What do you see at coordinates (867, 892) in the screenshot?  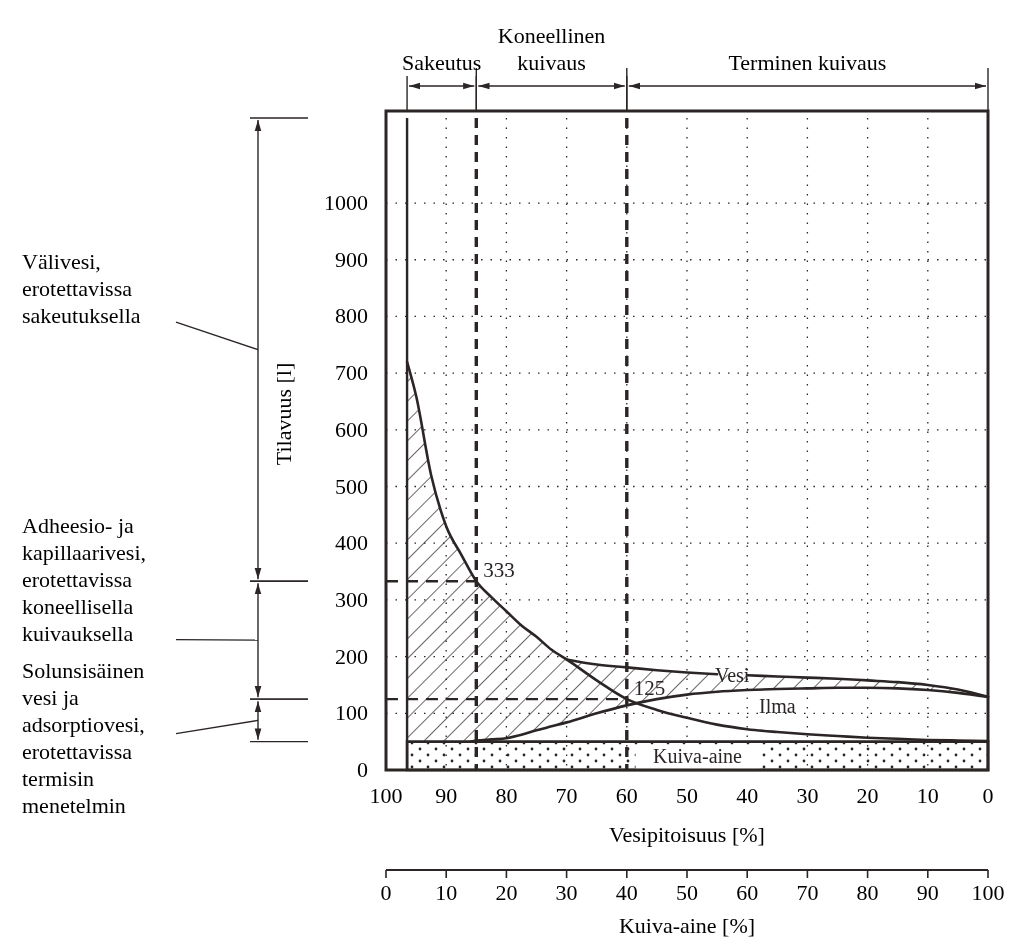 I see `x2-tick-label: 80` at bounding box center [867, 892].